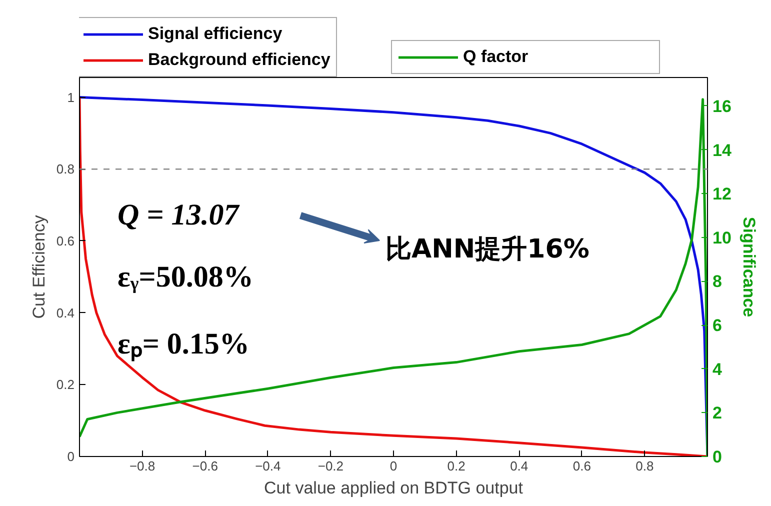  I want to click on x-axis-title: Cut value applied on BDTG output, so click(394, 488).